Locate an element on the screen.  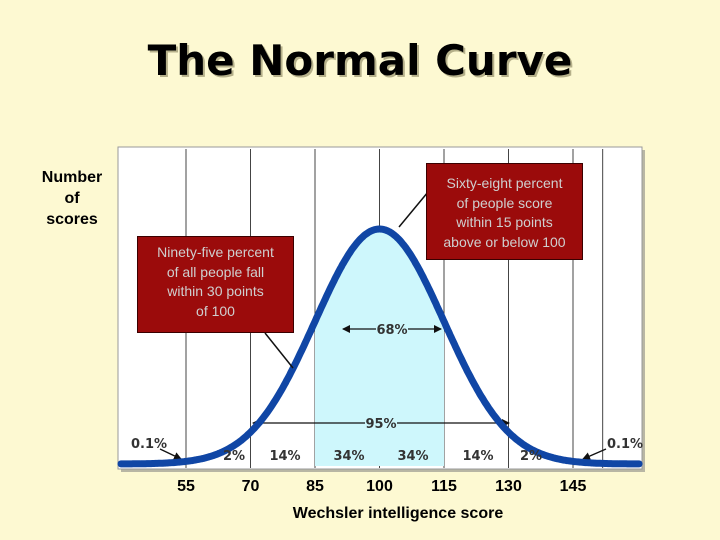
callout-68-pointer is located at coordinates (413, 209).